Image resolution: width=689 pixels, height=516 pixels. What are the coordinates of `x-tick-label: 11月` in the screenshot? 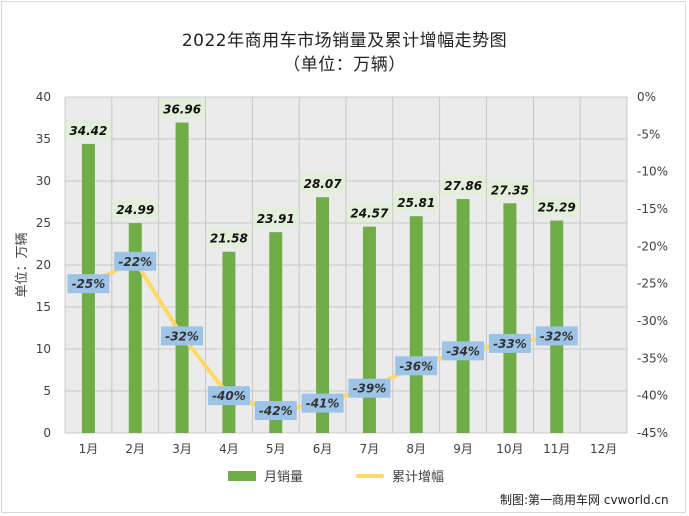 It's located at (556, 449).